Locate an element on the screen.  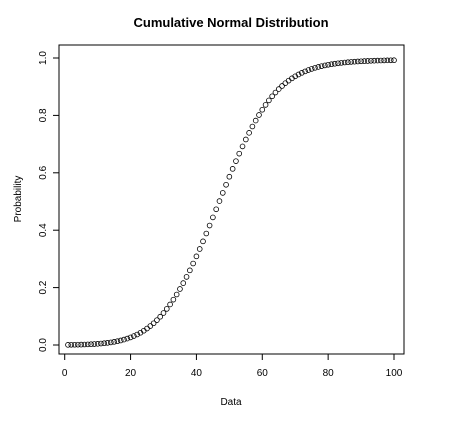
x-tick-label: 40 is located at coordinates (197, 373).